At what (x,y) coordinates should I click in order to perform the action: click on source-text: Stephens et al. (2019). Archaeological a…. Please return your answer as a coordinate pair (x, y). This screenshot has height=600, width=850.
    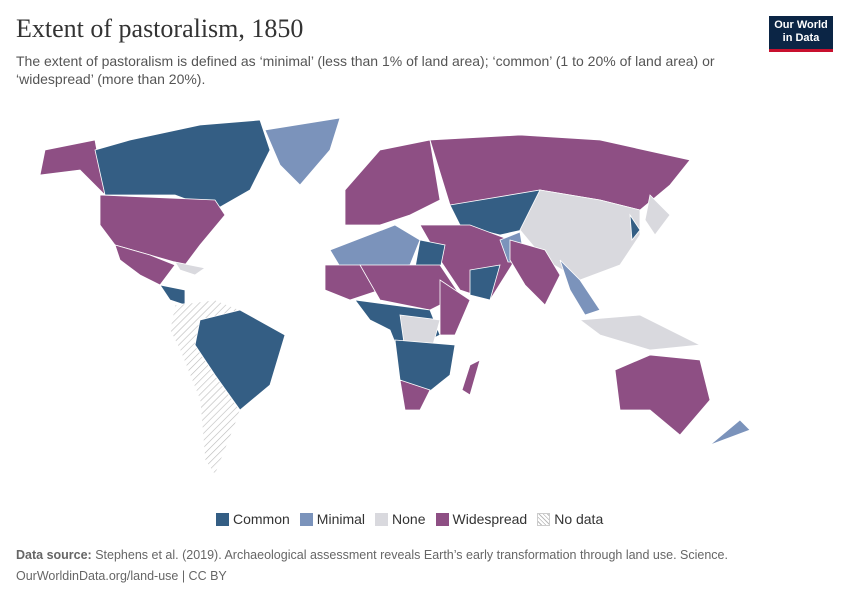
    Looking at the image, I should click on (411, 555).